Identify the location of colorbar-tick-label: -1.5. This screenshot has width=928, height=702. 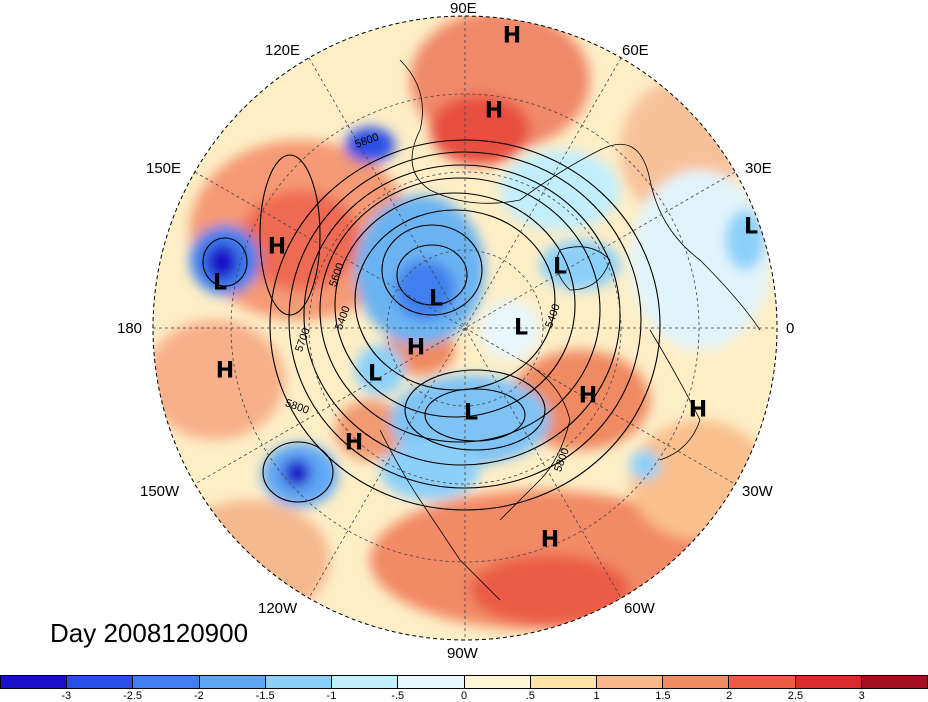
(265, 696).